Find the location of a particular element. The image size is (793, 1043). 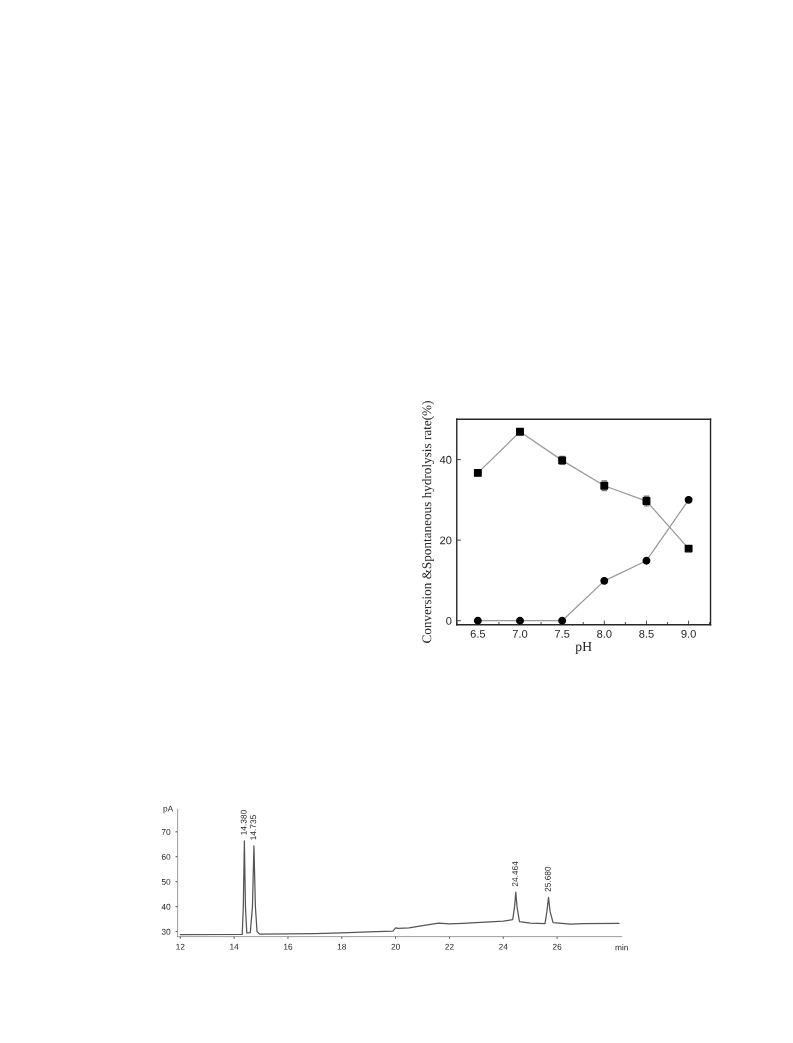

annotation: 14.380 is located at coordinates (243, 822).